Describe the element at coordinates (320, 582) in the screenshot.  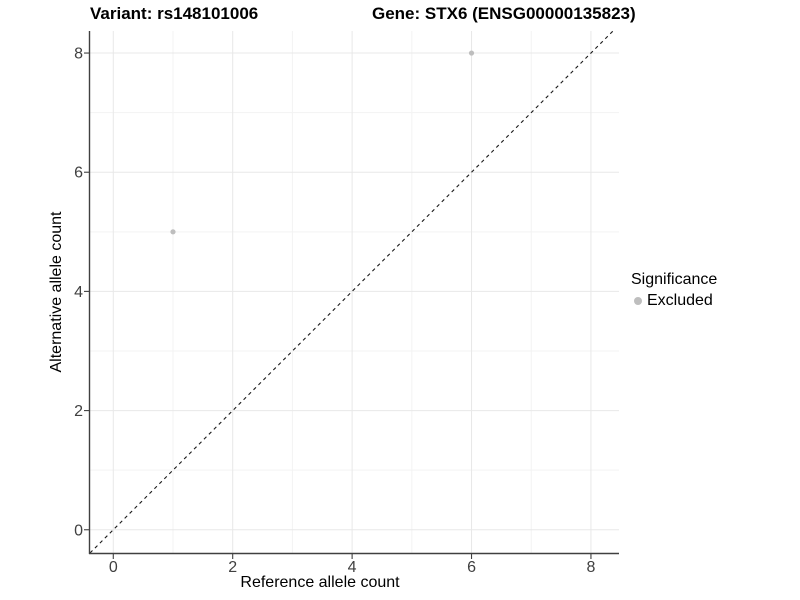
I see `x-axis-title: Reference allele count` at that location.